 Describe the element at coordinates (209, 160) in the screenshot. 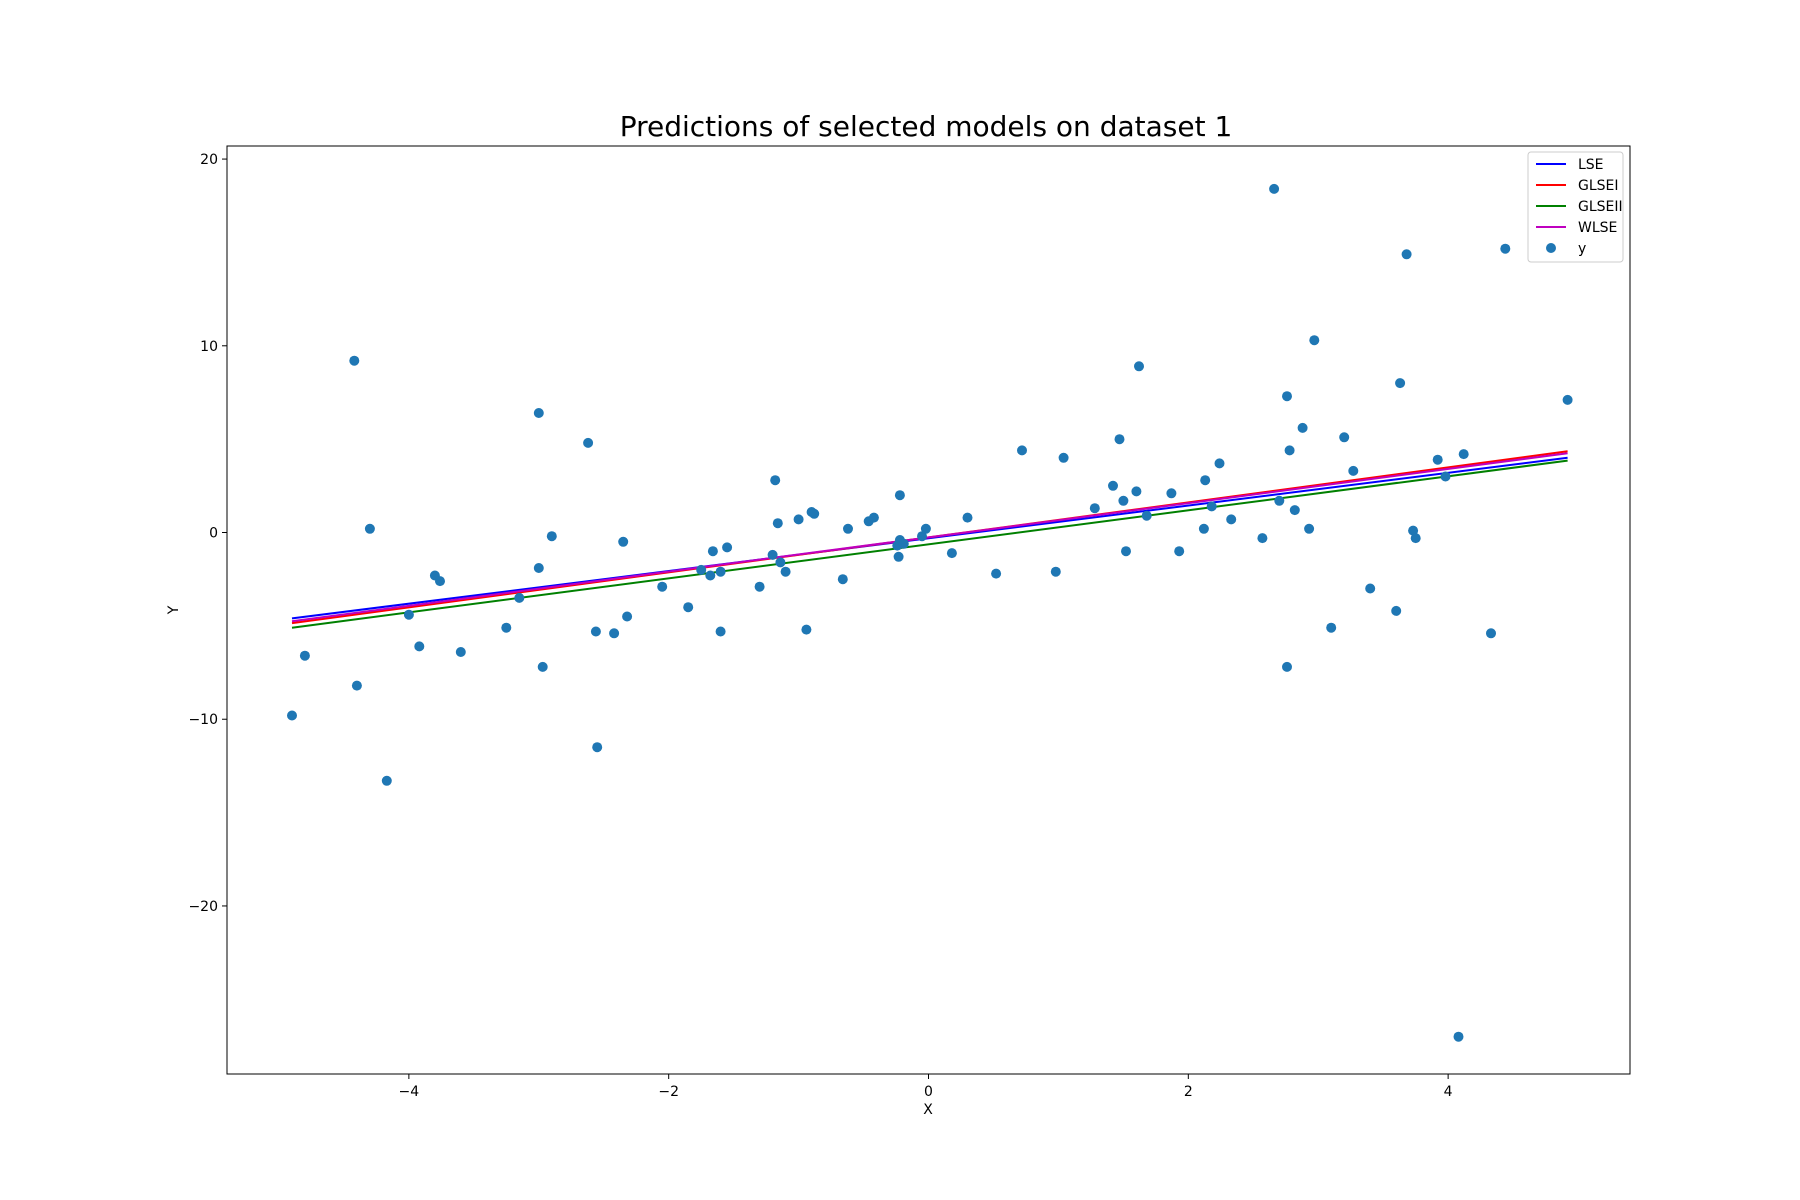

I see `y-tick-label: 20` at that location.